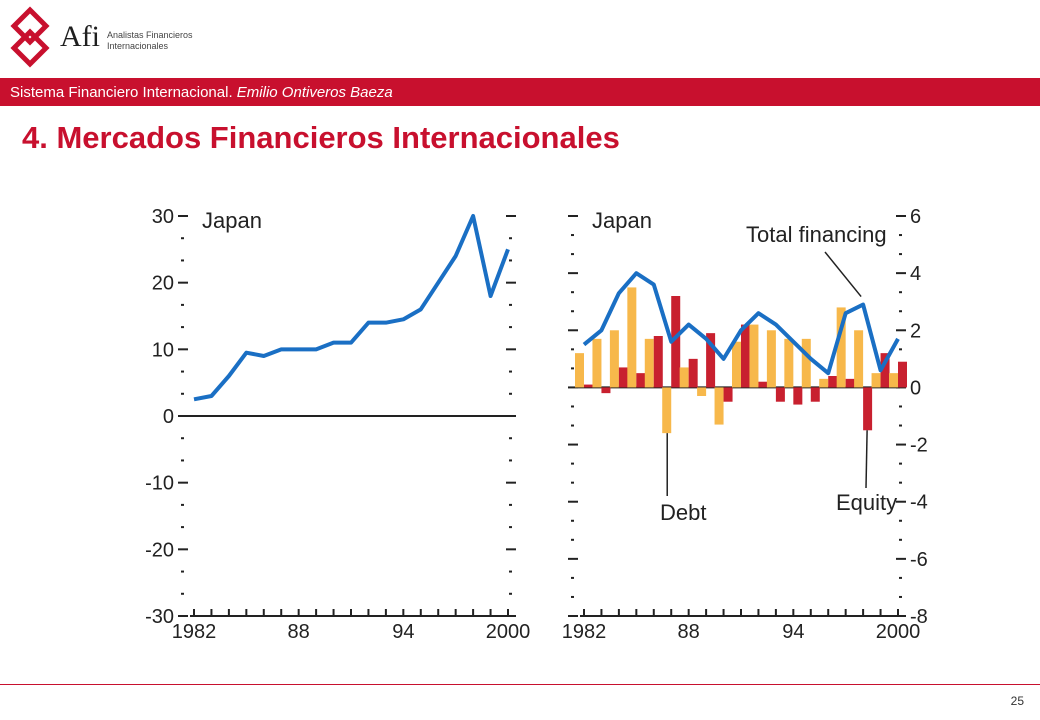 This screenshot has width=1040, height=720. What do you see at coordinates (163, 217) in the screenshot?
I see `y-tick-label: 30` at bounding box center [163, 217].